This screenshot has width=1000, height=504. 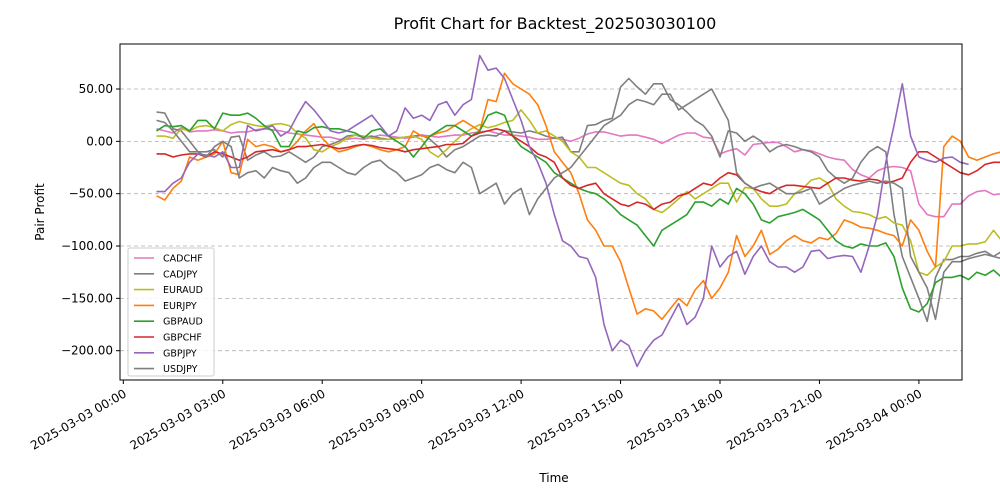 What do you see at coordinates (774, 419) in the screenshot?
I see `x-tick-label: 2025-03-03 21:00` at bounding box center [774, 419].